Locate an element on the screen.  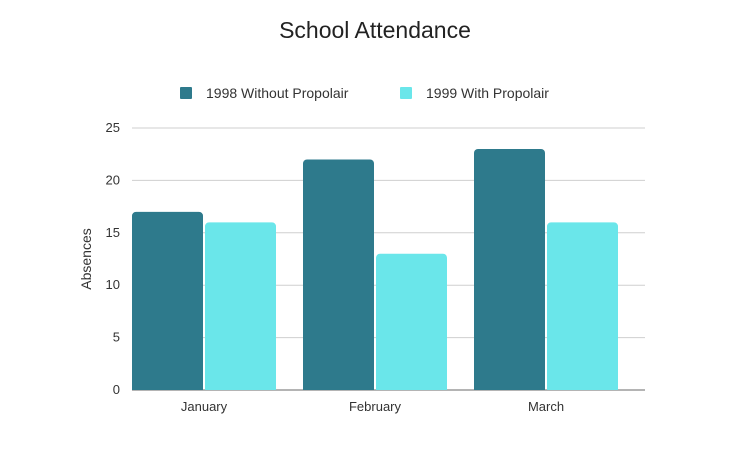
y-tick-label: 5 is located at coordinates (116, 337).